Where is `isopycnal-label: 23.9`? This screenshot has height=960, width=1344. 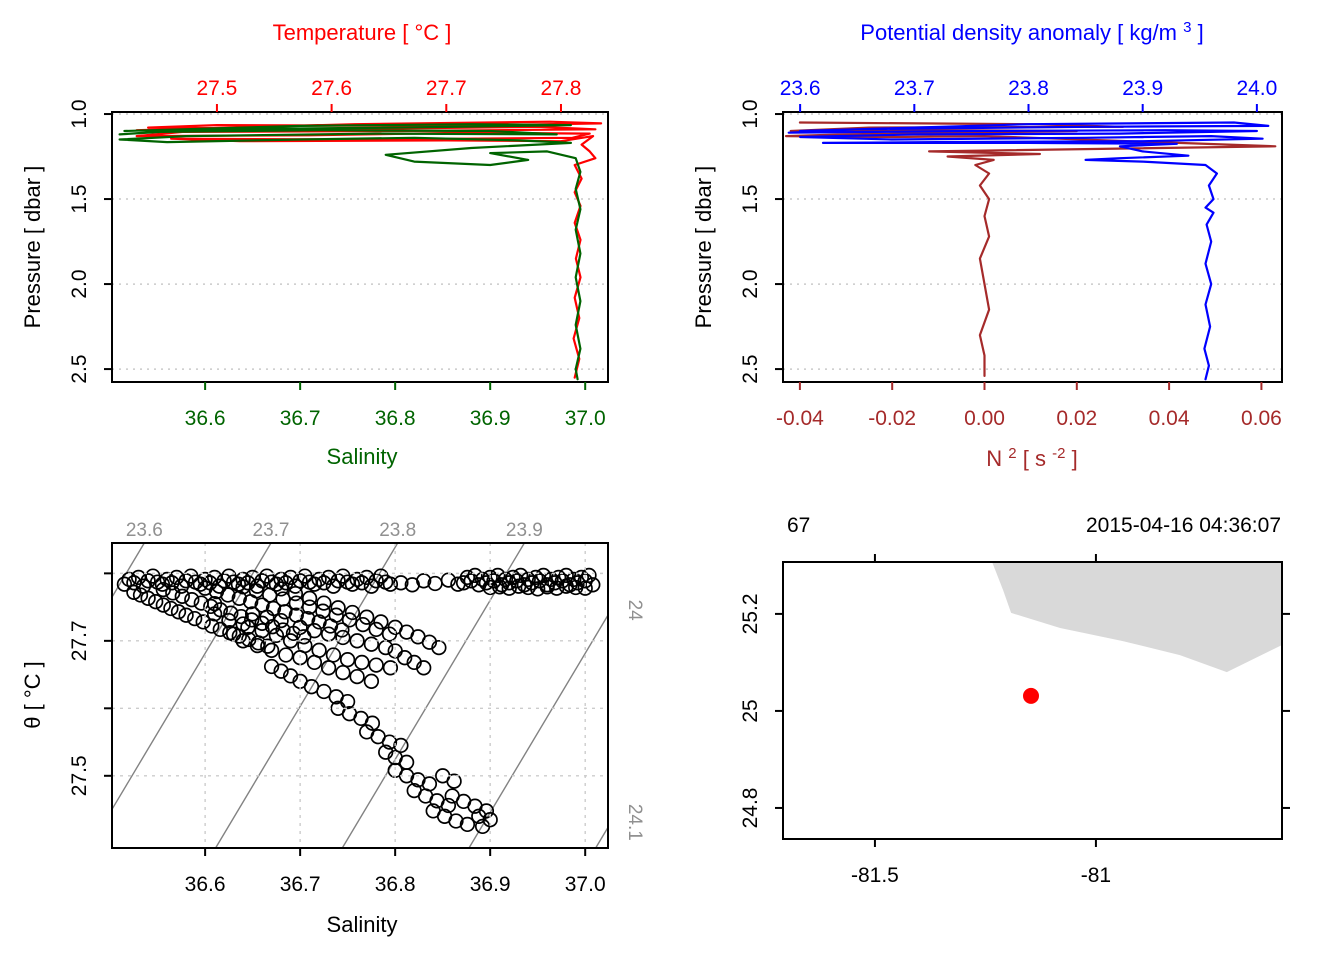 isopycnal-label: 23.9 is located at coordinates (524, 530).